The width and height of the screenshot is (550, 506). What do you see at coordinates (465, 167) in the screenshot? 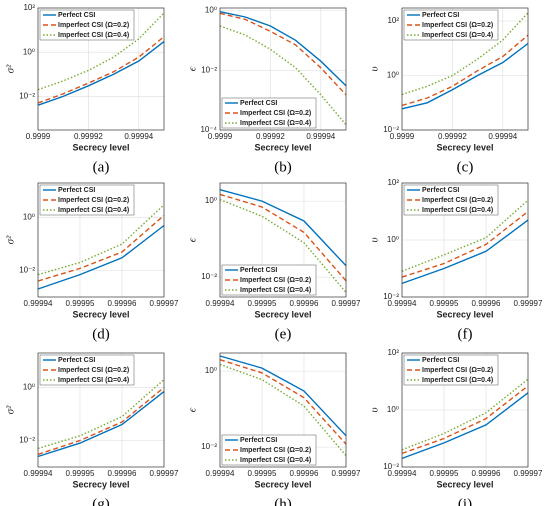
I see `caption: (c)` at bounding box center [465, 167].